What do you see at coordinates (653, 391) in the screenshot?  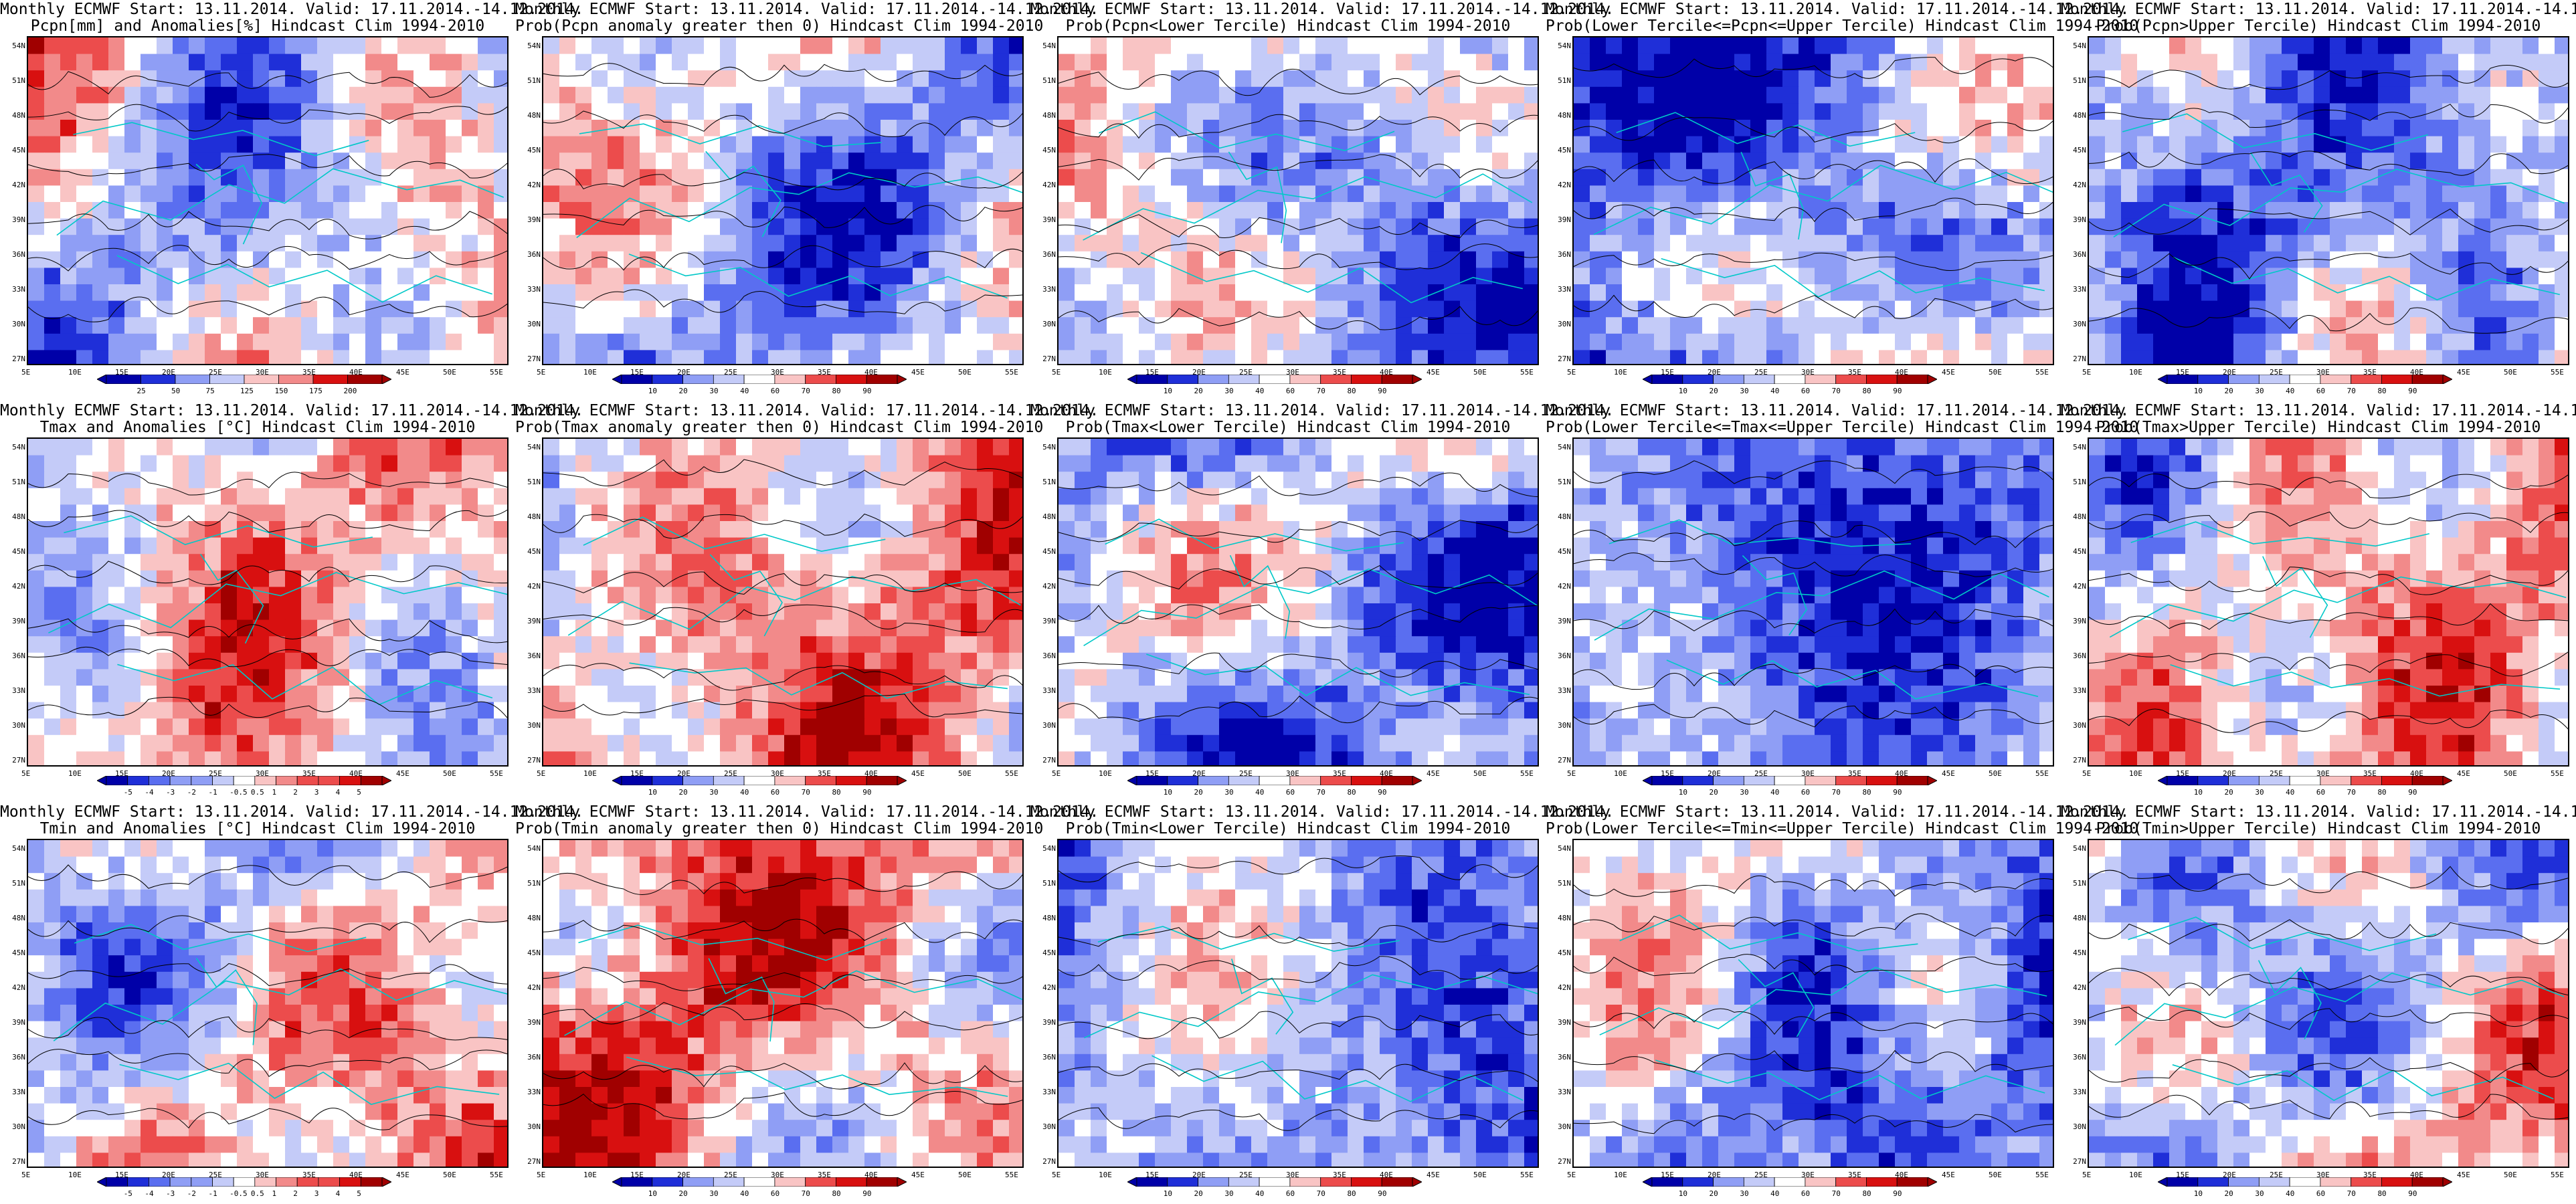 I see `colorbar-tick-label: 10` at bounding box center [653, 391].